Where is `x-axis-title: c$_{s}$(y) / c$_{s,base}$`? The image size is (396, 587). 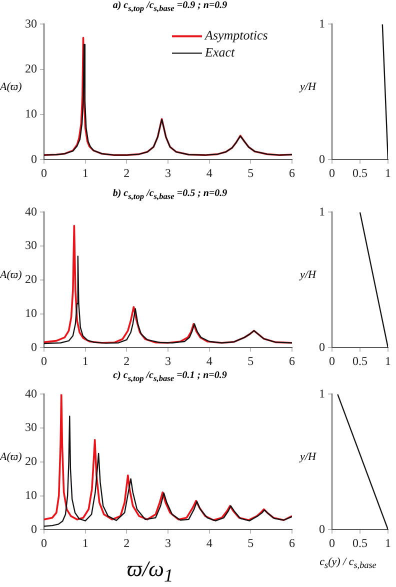 x-axis-title: c$_{s}$(y) / c$_{s,base}$ is located at coordinates (348, 563).